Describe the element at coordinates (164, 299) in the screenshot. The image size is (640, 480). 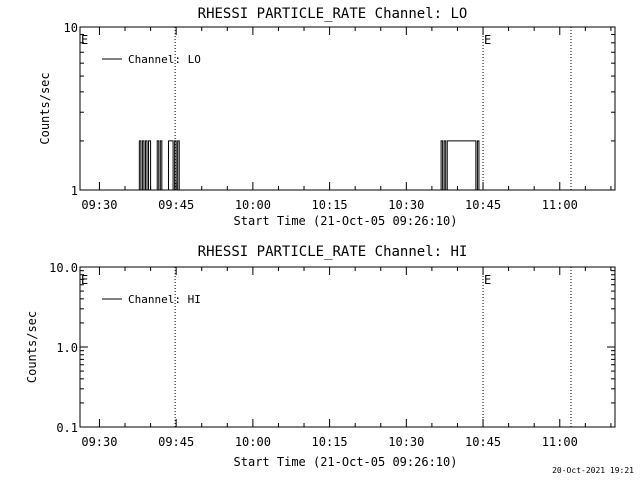
I see `legend-label-hi: Channel: HI` at that location.